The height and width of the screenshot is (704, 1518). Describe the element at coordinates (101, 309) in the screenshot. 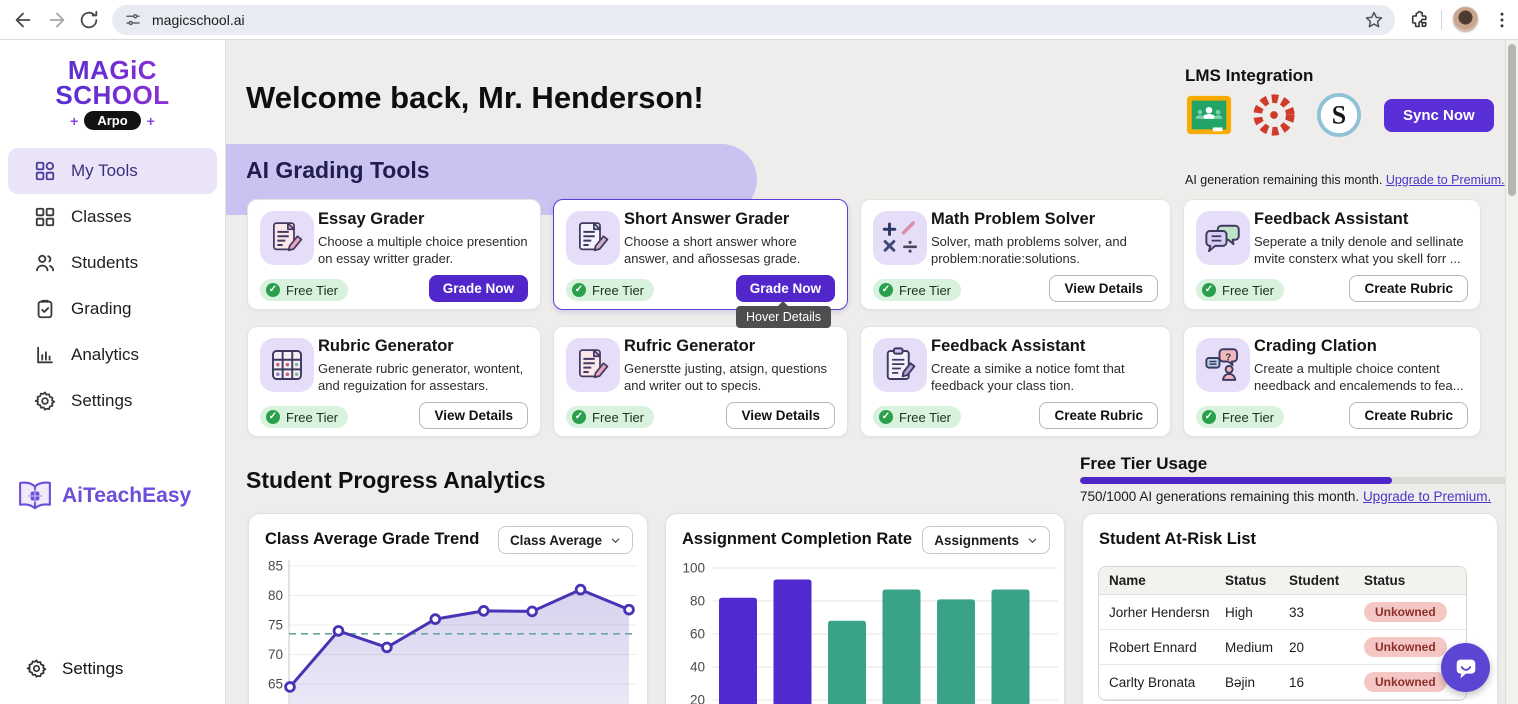

I see `sidebar-item-label: Grading` at that location.